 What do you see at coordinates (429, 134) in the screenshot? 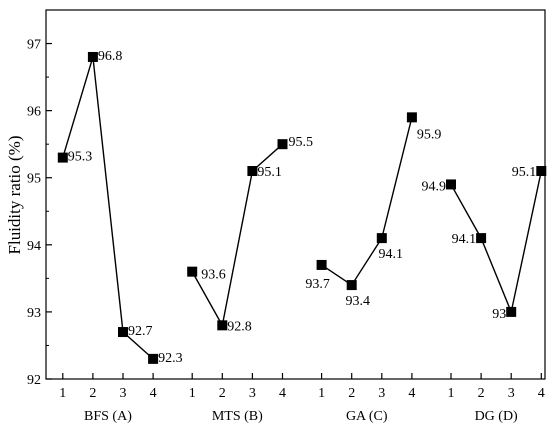
I see `data-label: 95.9` at bounding box center [429, 134].